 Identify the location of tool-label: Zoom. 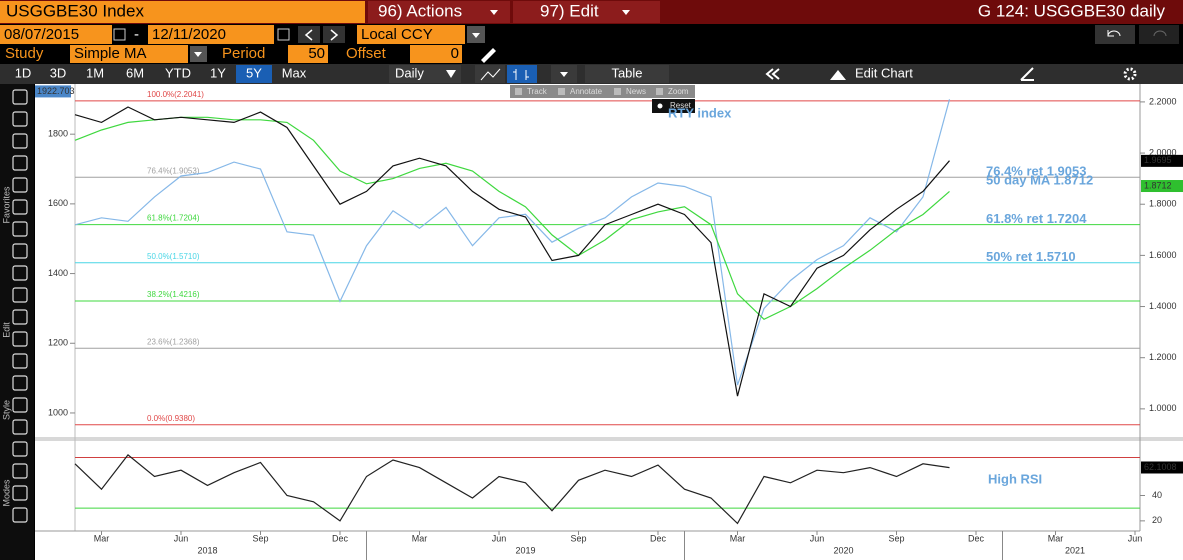
(678, 91).